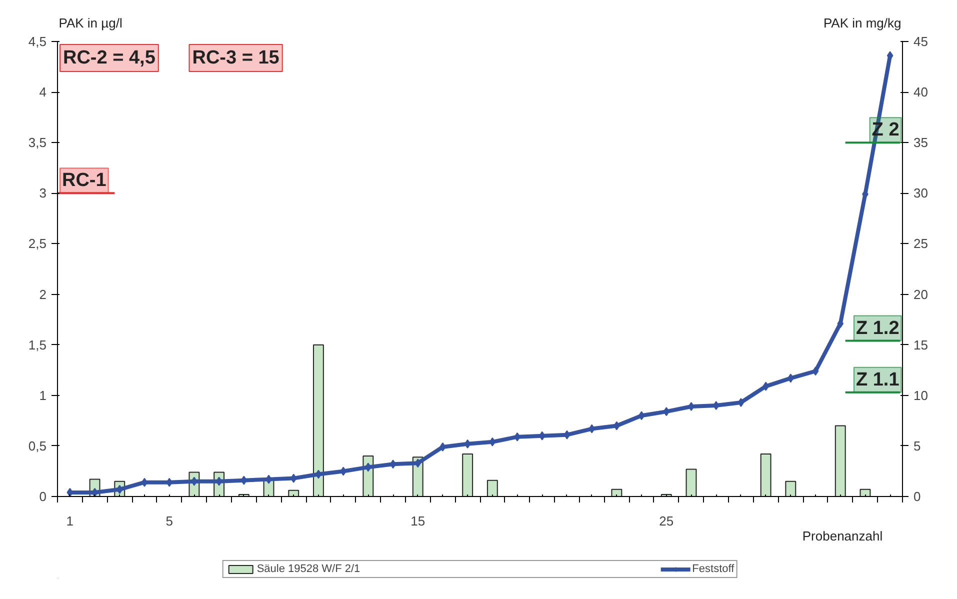 The width and height of the screenshot is (957, 599). What do you see at coordinates (921, 395) in the screenshot?
I see `y2-tick-label: 10` at bounding box center [921, 395].